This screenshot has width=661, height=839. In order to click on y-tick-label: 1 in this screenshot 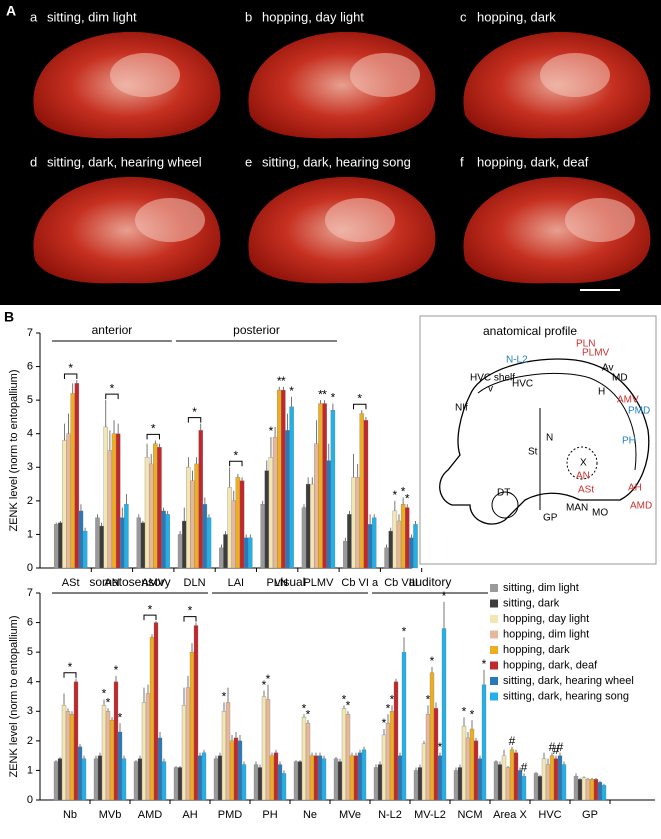, I will do `click(30, 534)`.